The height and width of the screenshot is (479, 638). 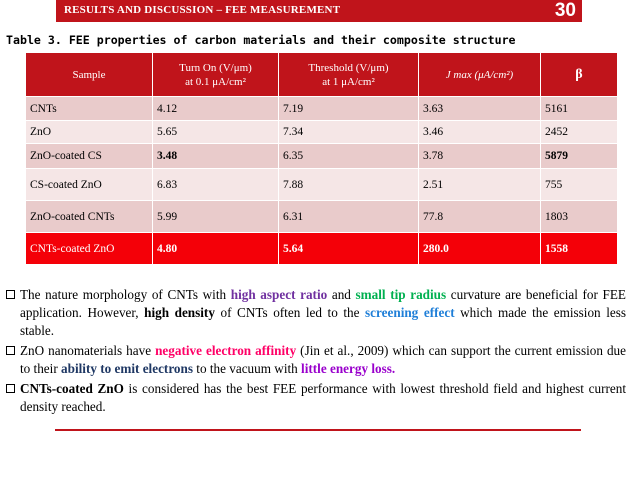 I want to click on table-row: CS-coated ZnO 6.83 7.88 2.51 755, so click(x=321, y=184).